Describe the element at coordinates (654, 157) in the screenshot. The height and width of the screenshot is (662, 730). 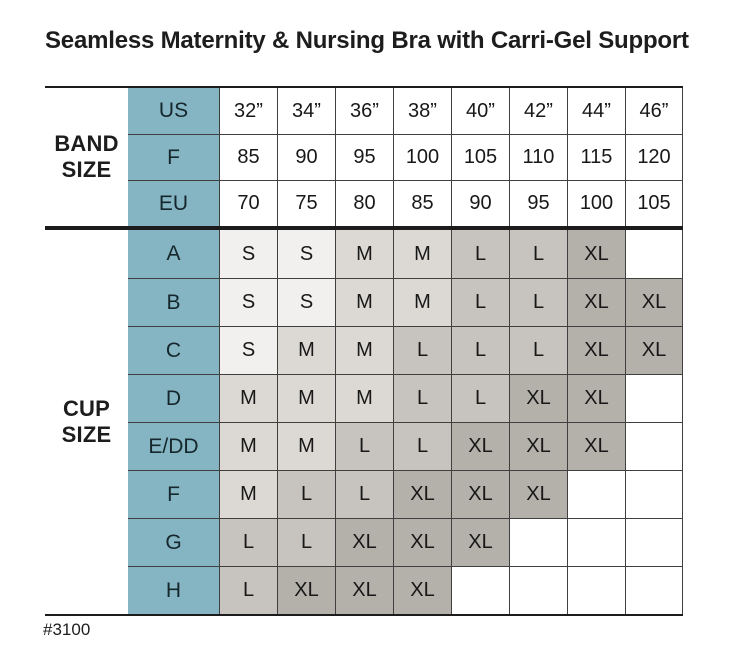
I see `size-cell: 120` at that location.